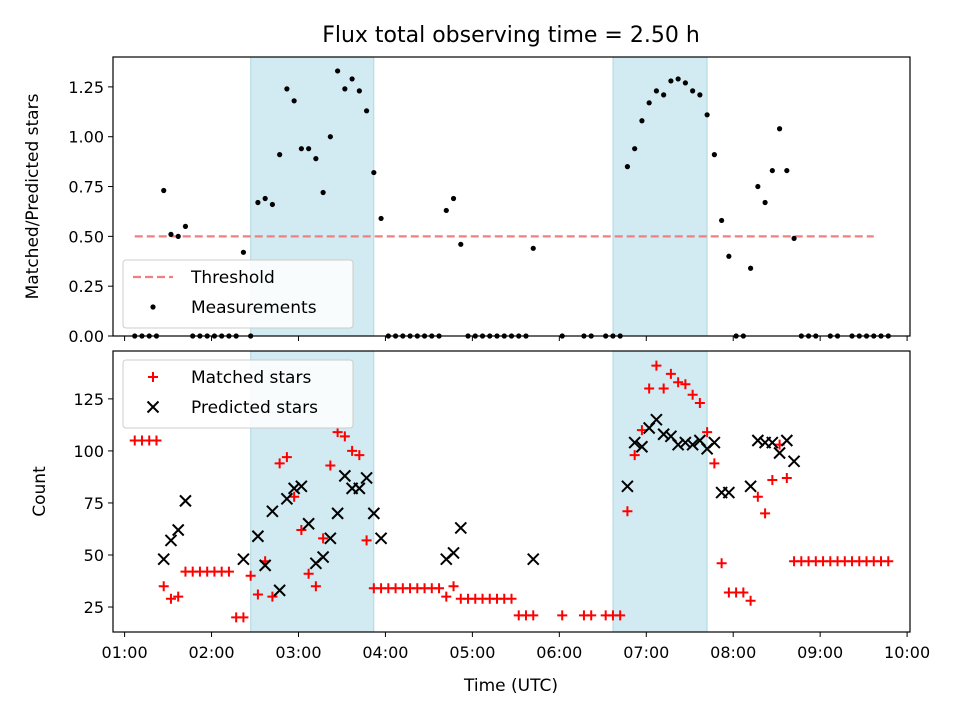  What do you see at coordinates (646, 652) in the screenshot?
I see `x-tick-label: 07:00` at bounding box center [646, 652].